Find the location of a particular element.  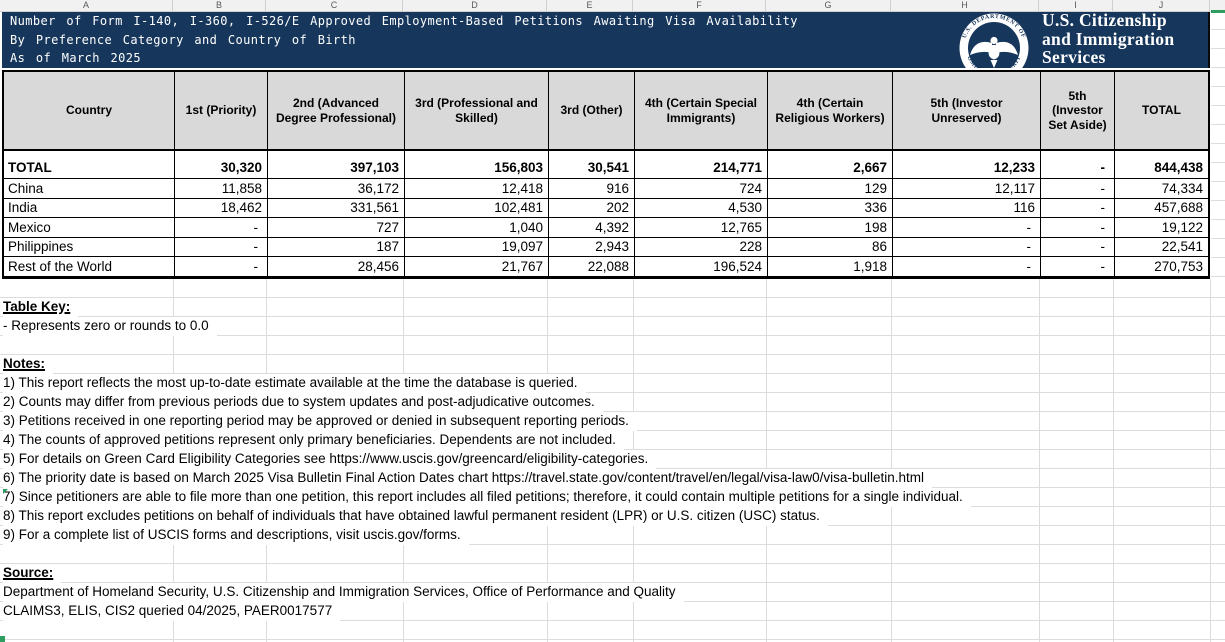

value-cell: 30,320 is located at coordinates (221, 164).